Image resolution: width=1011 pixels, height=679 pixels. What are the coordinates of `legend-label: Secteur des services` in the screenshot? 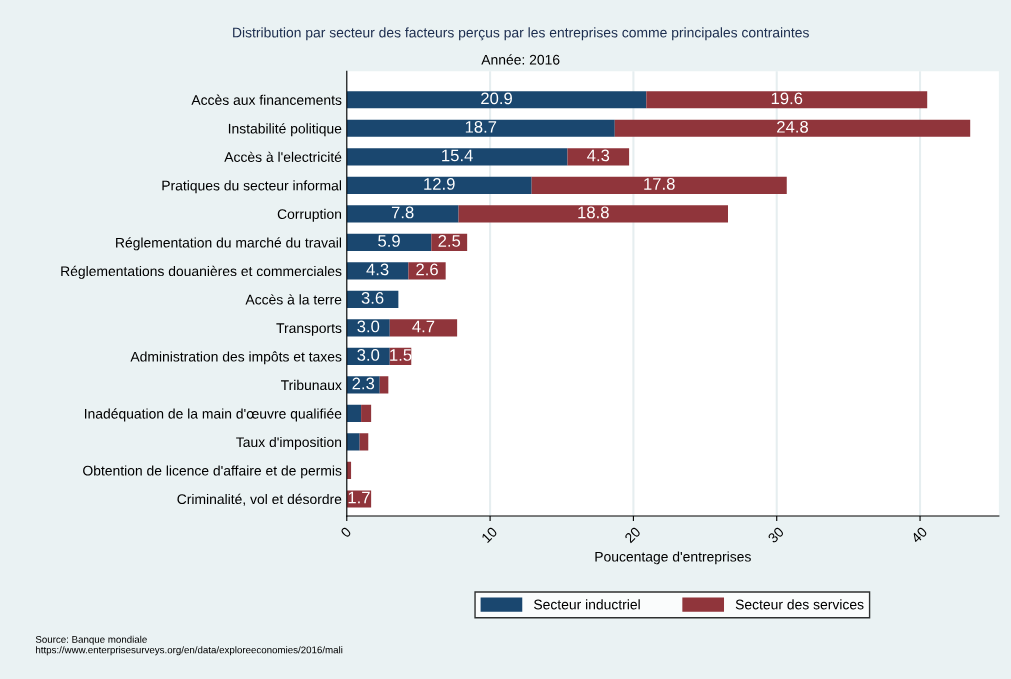 It's located at (799, 604).